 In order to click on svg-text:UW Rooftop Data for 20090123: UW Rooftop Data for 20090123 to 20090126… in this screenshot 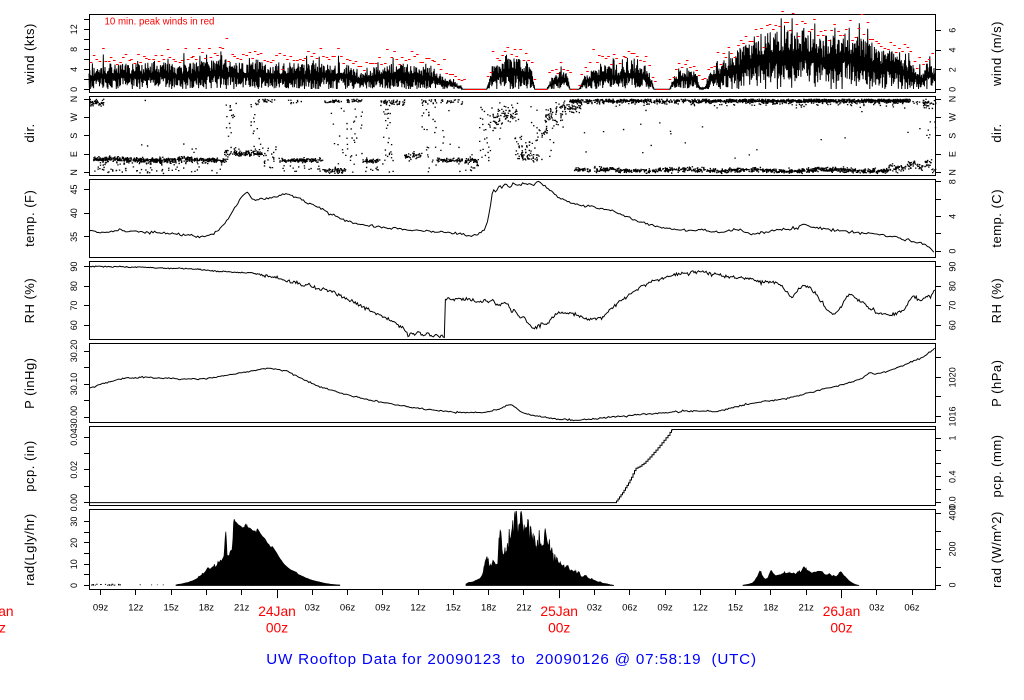, I will do `click(511, 659)`.